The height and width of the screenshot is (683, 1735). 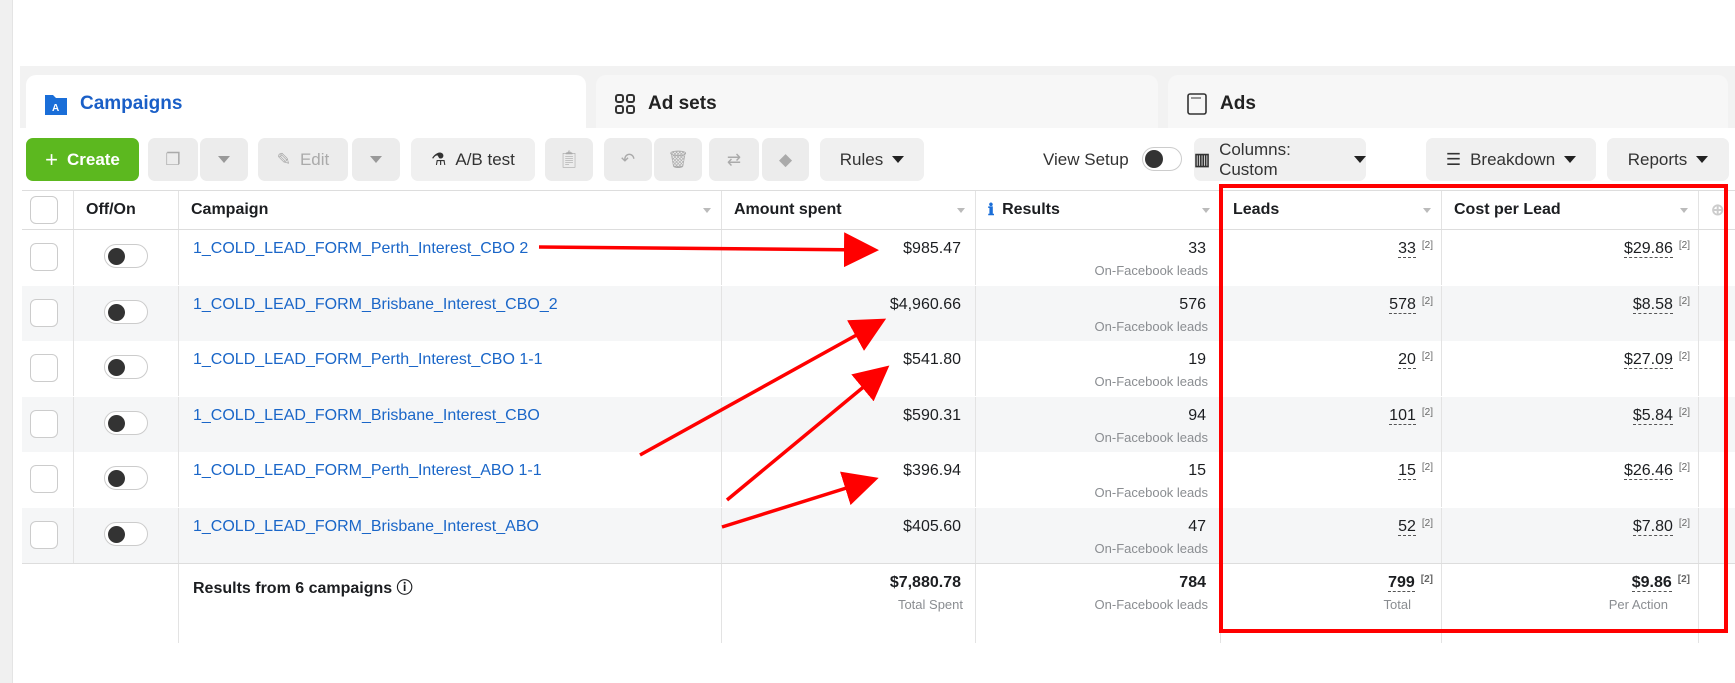 I want to click on campaign-name-link: 1_COLD_LEAD_FORM_Brisbane_Interest_CBO, so click(x=366, y=415).